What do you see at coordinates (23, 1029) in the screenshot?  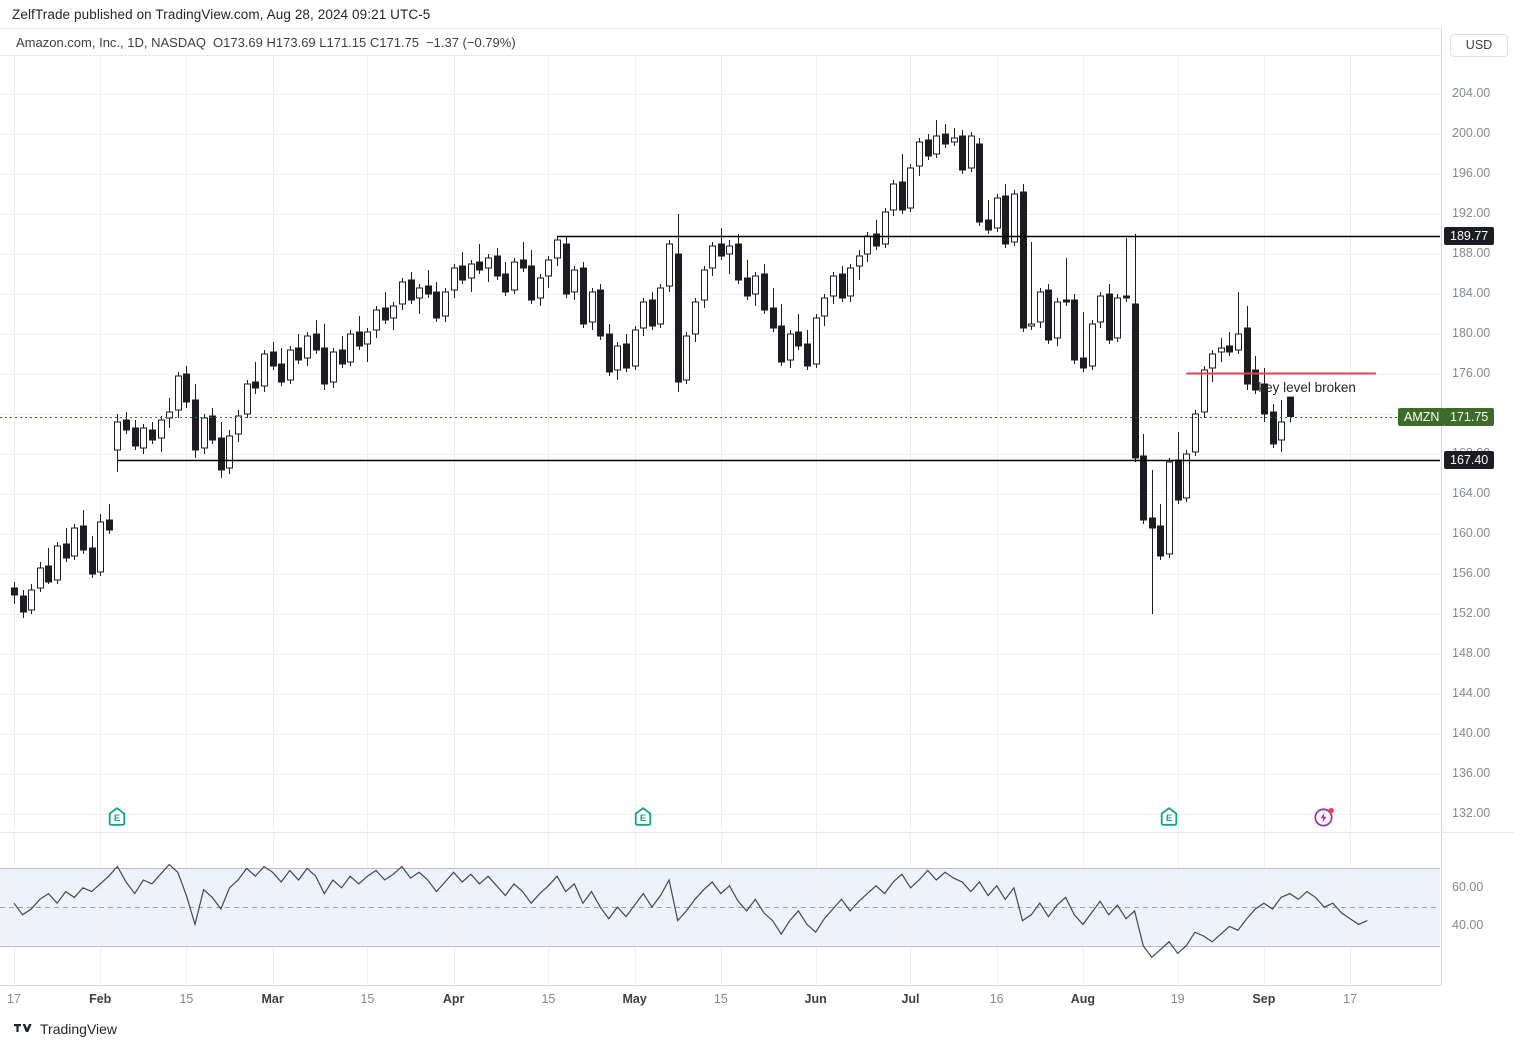 I see `tradingview-logo-icon` at bounding box center [23, 1029].